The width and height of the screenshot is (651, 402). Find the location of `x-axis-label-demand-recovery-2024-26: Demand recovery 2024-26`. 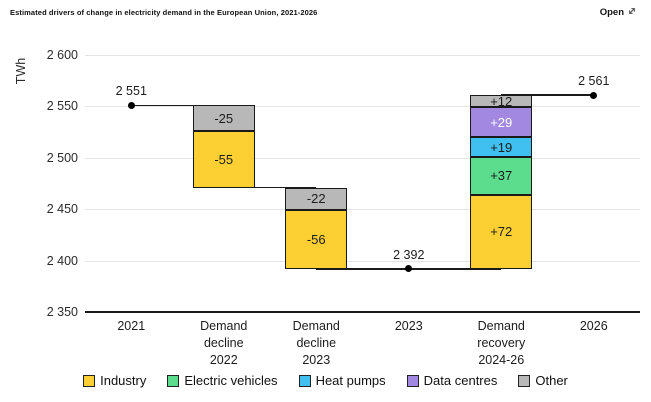

x-axis-label-demand-recovery-2024-26: Demand recovery 2024-26 is located at coordinates (501, 343).